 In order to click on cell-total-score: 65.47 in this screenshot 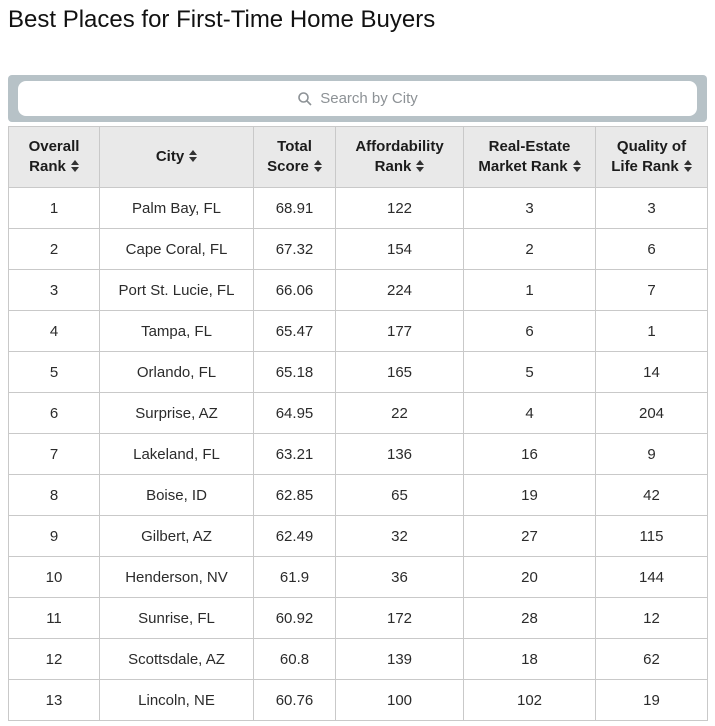, I will do `click(294, 331)`.